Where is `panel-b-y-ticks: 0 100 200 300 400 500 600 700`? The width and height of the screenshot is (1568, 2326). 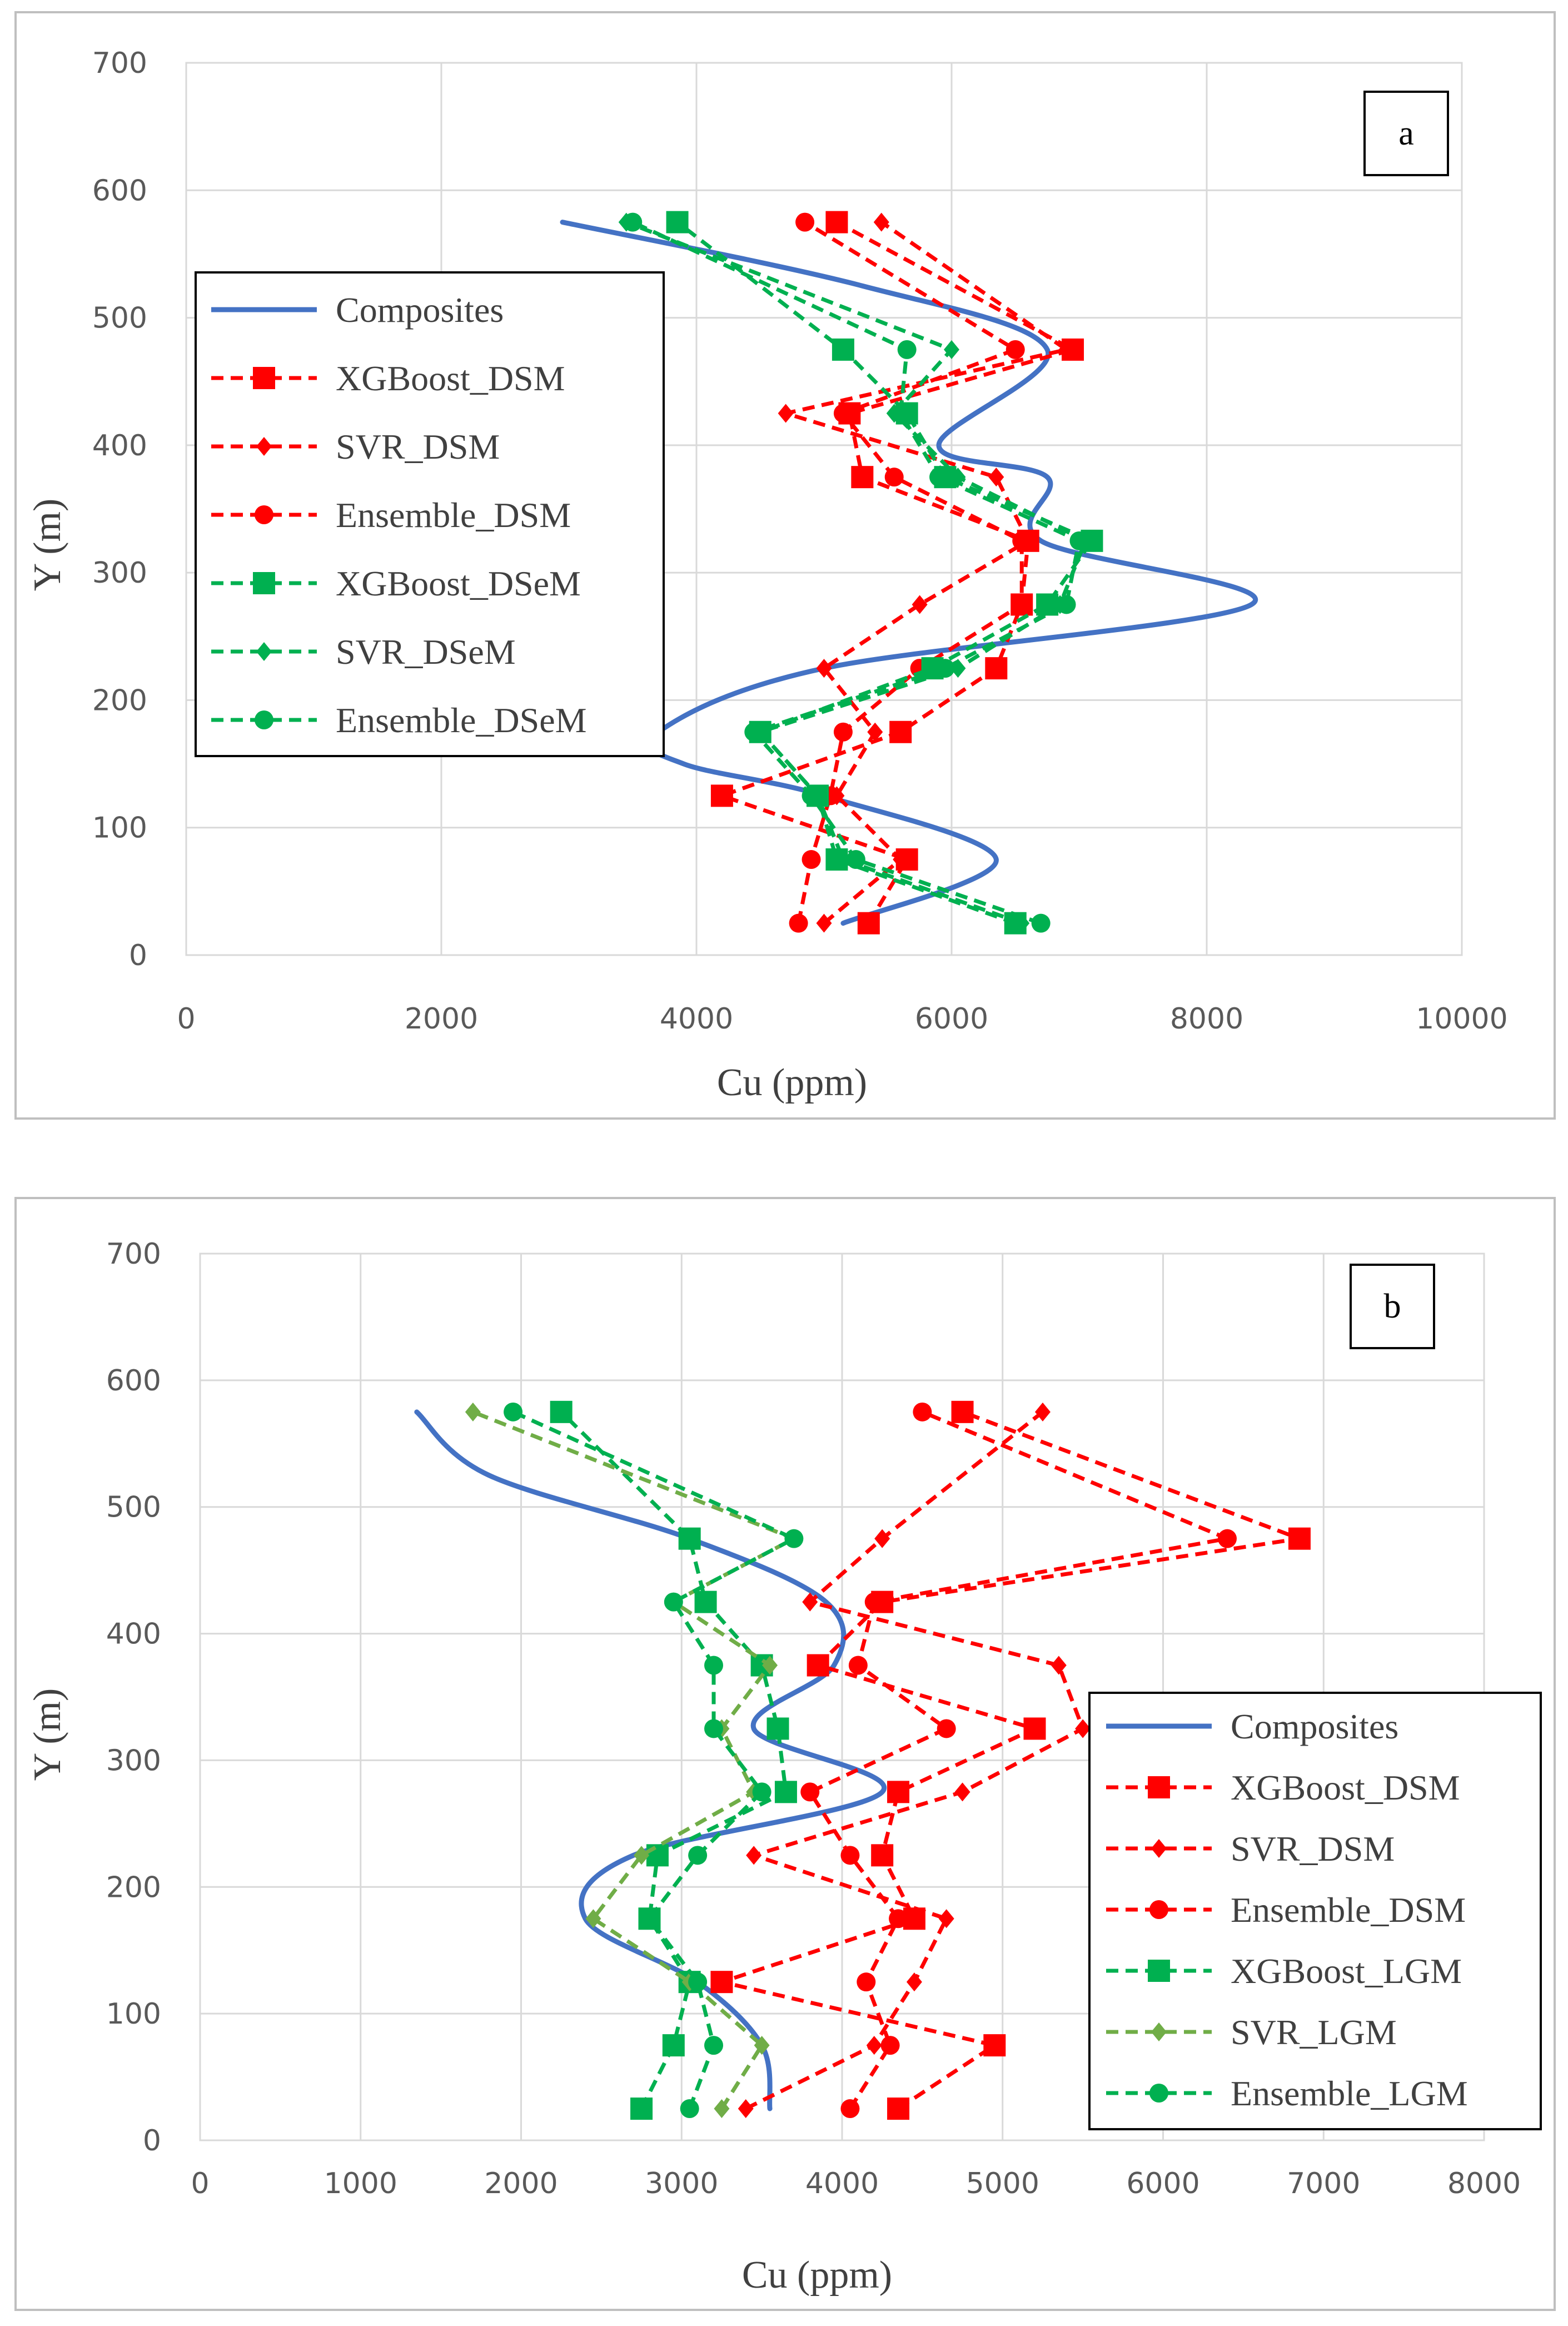
panel-b-y-ticks: 0 100 200 300 400 500 600 700 is located at coordinates (133, 1697).